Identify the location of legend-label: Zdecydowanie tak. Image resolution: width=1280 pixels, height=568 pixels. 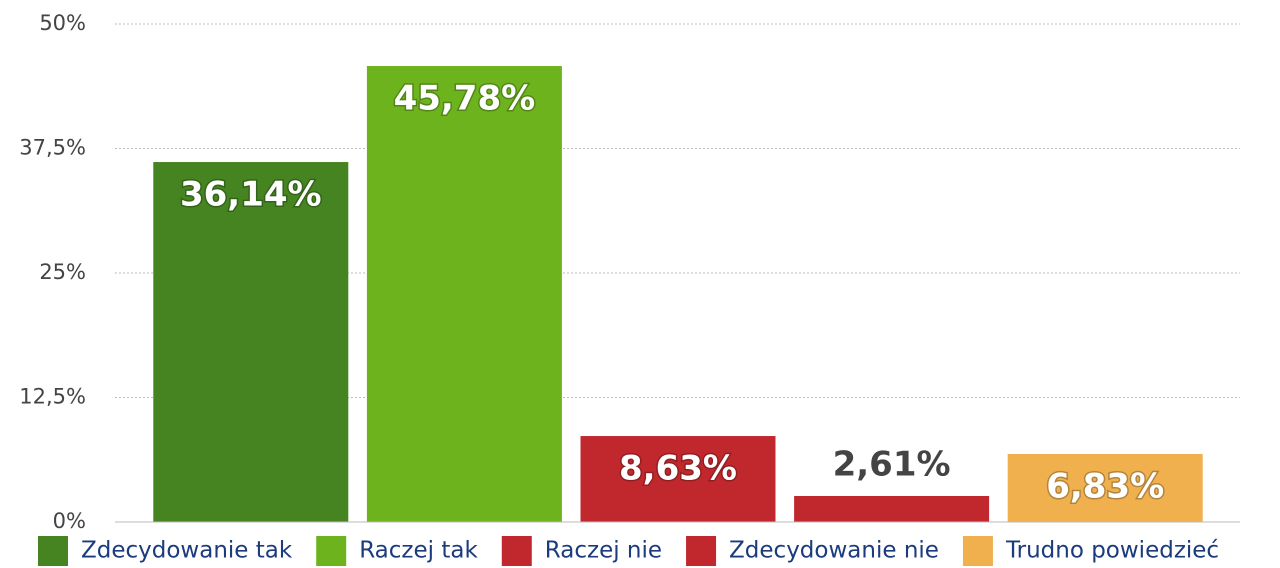
(187, 551).